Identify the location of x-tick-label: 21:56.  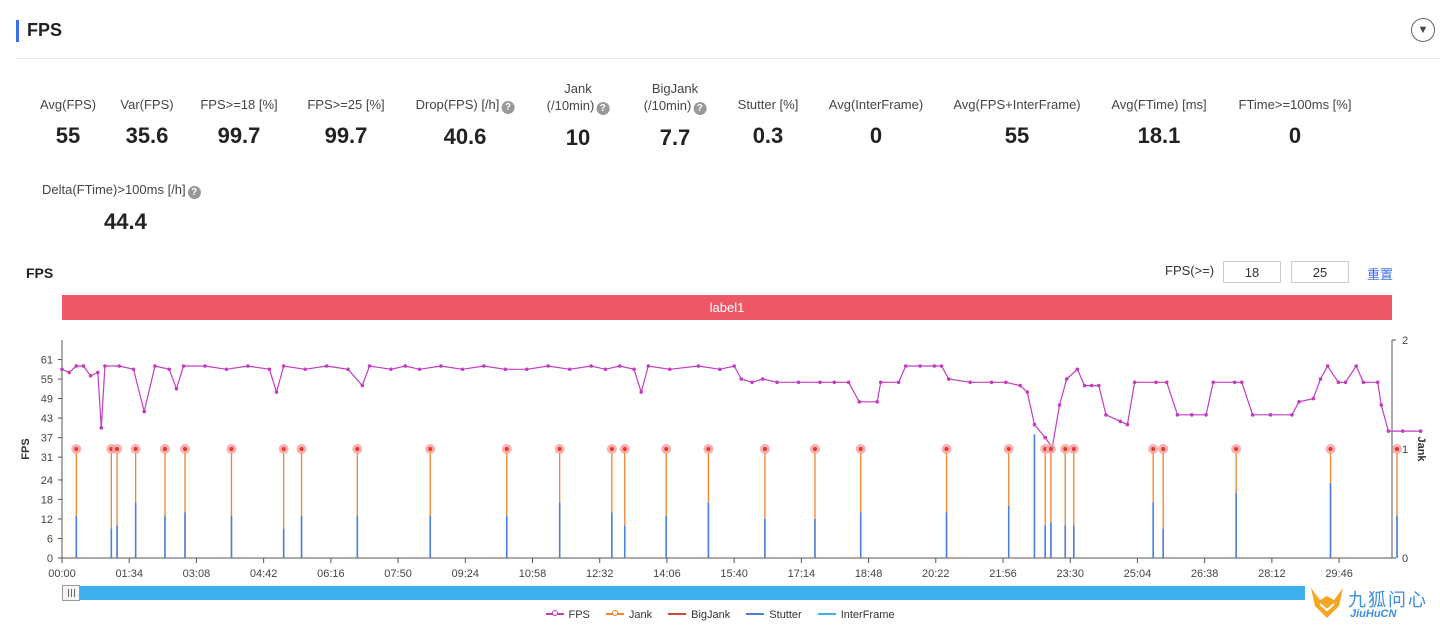
(1003, 574).